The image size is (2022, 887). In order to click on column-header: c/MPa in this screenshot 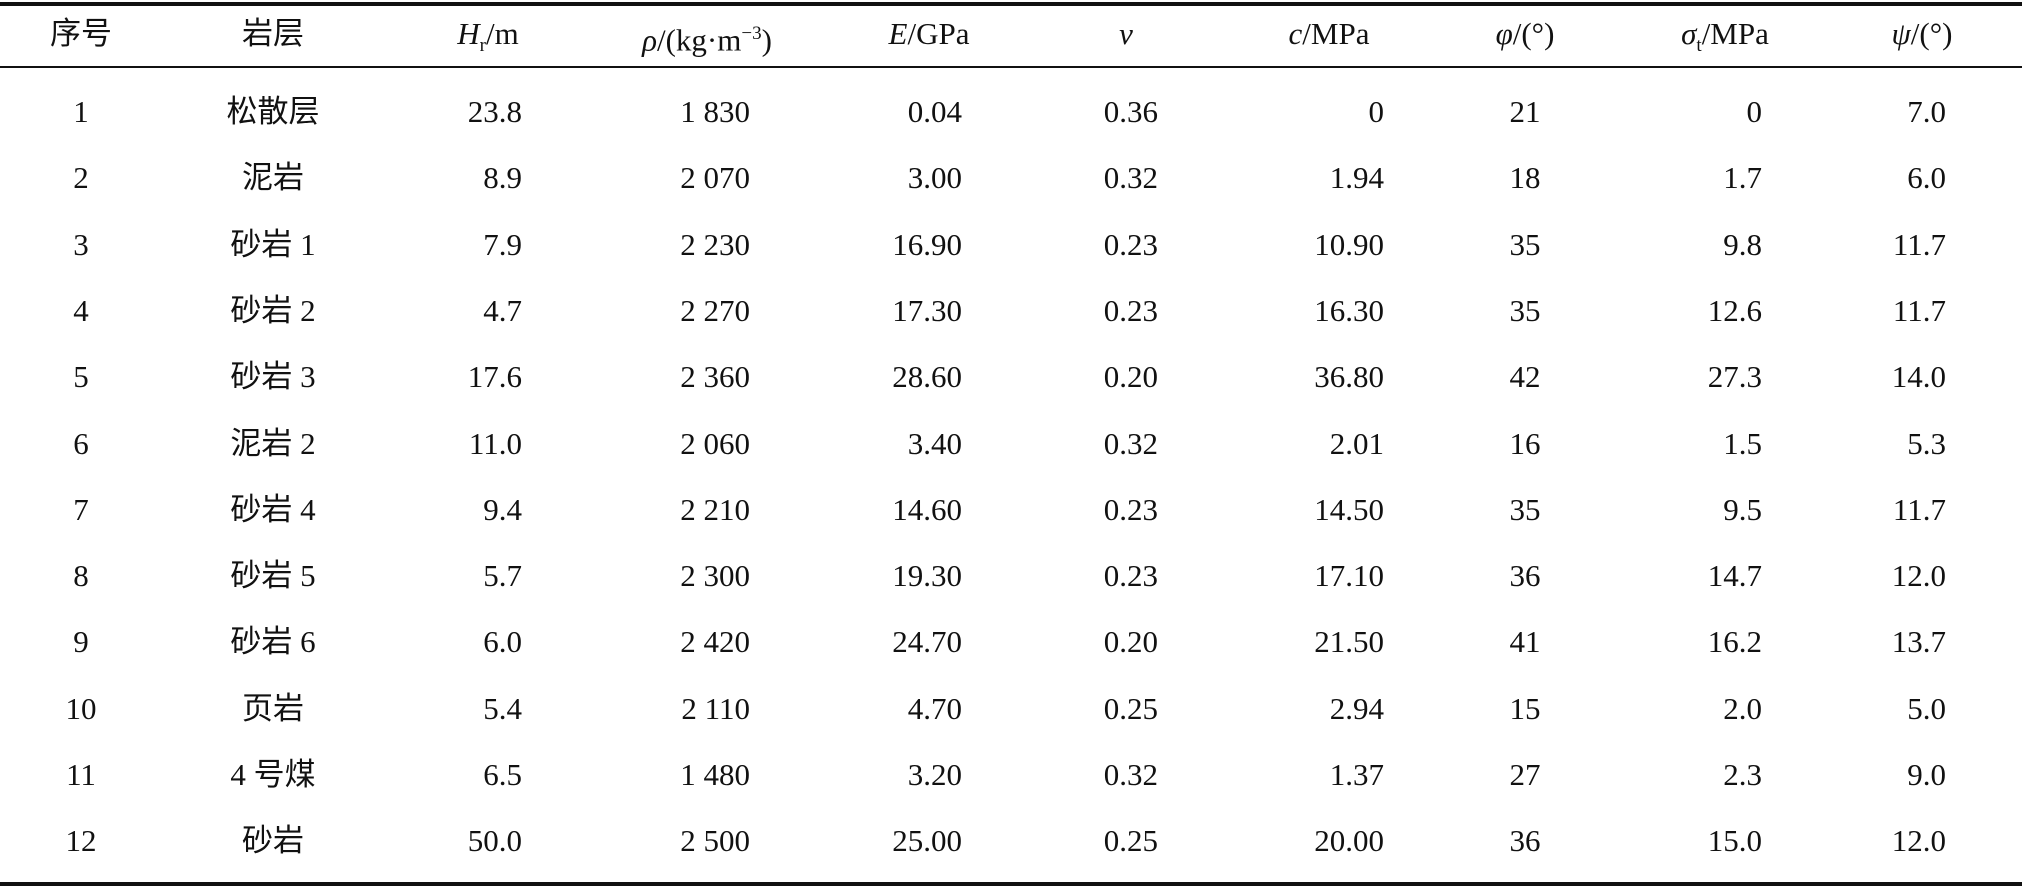, I will do `click(1329, 34)`.